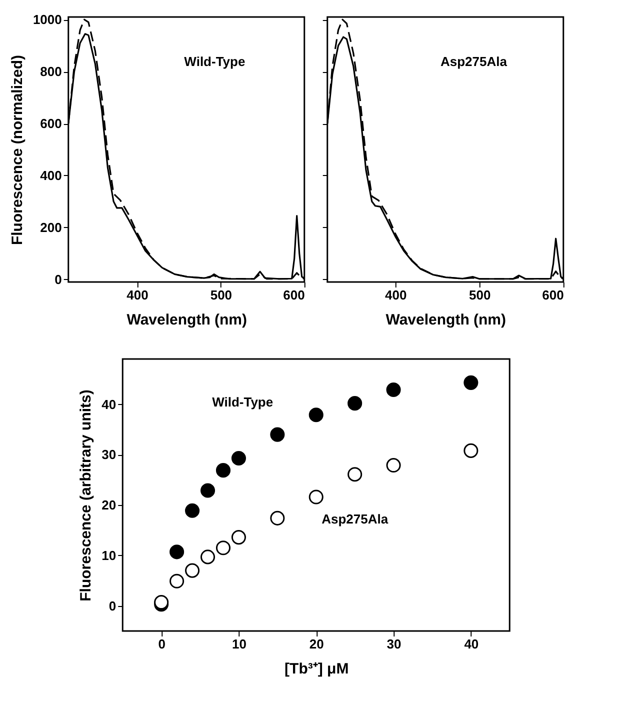 Image resolution: width=623 pixels, height=711 pixels. What do you see at coordinates (109, 505) in the screenshot?
I see `y-tick-label: 20` at bounding box center [109, 505].